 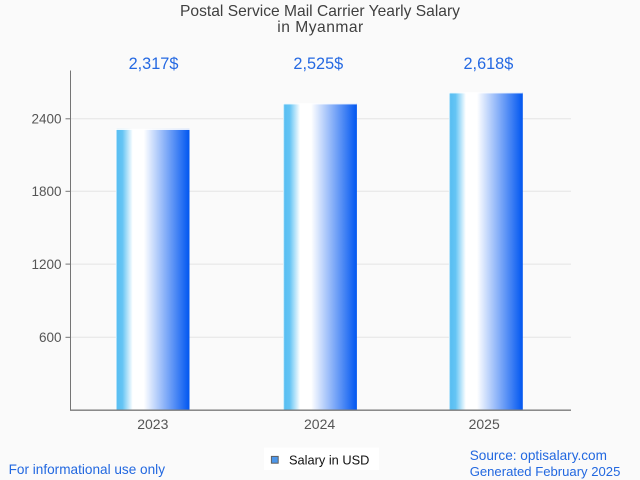 I want to click on svg-text: Salary in USD, so click(x=329, y=460).